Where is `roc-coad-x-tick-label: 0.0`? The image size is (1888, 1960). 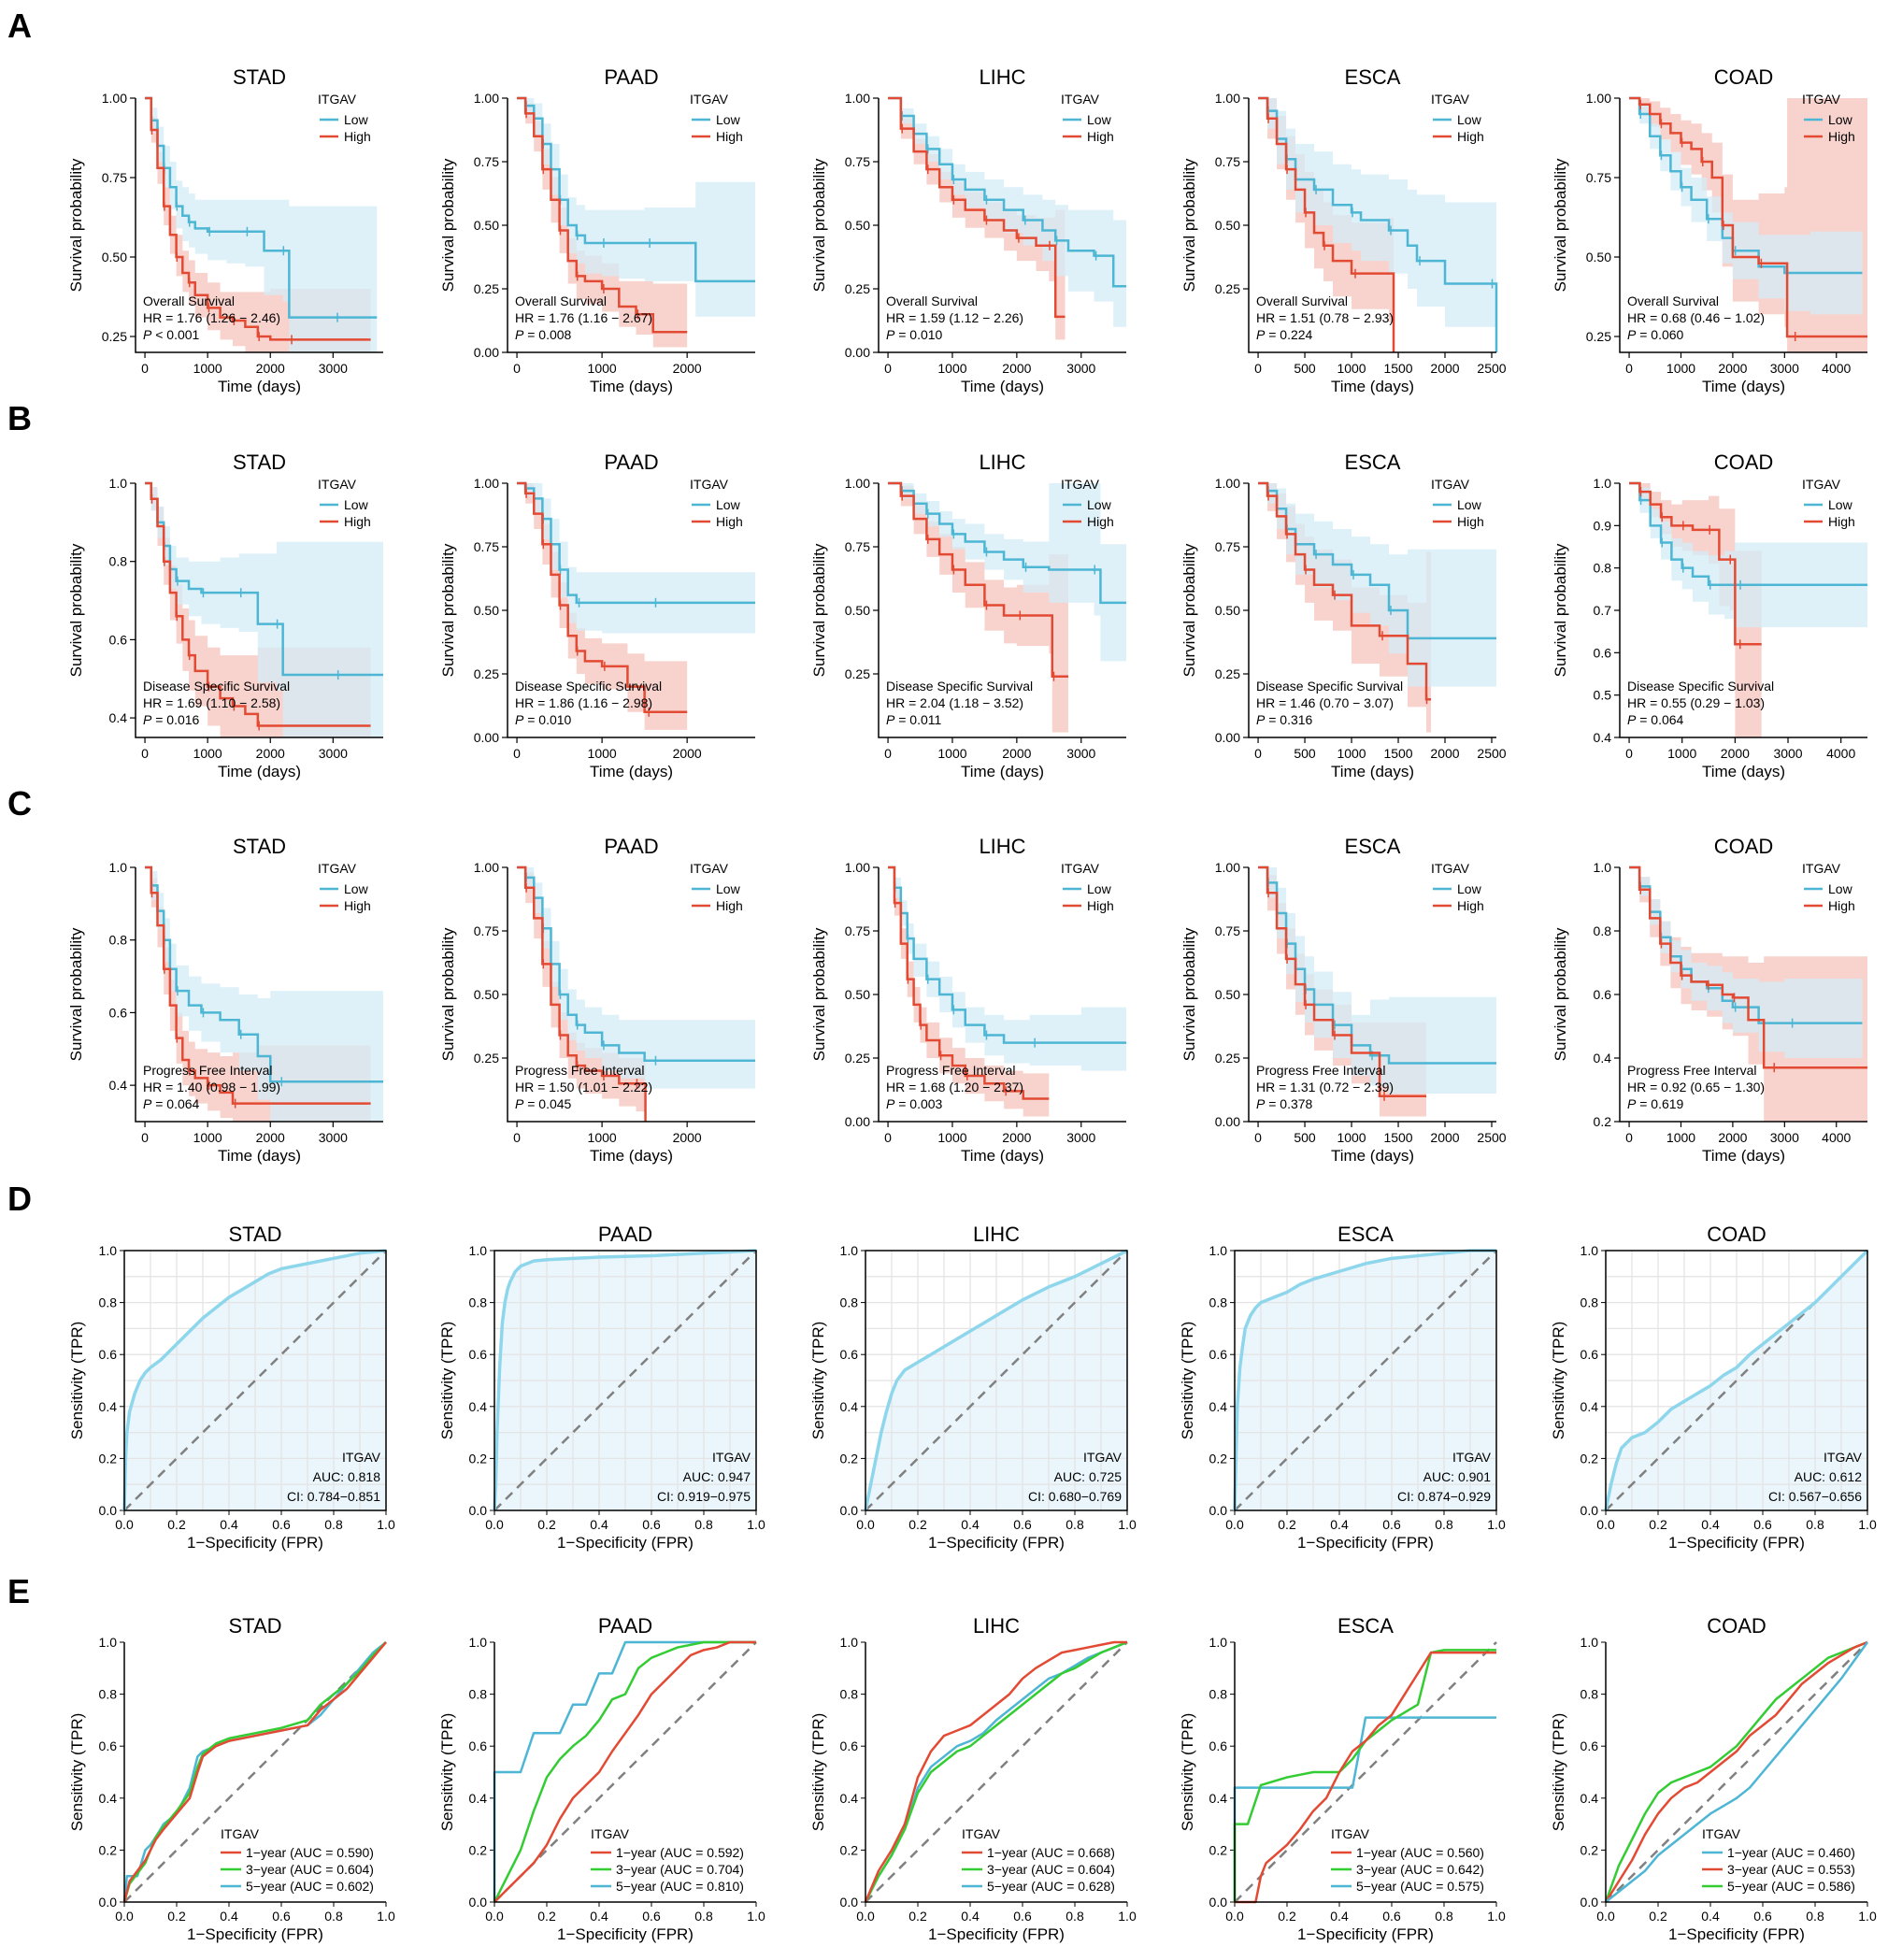
roc-coad-x-tick-label: 0.0 is located at coordinates (1605, 1524).